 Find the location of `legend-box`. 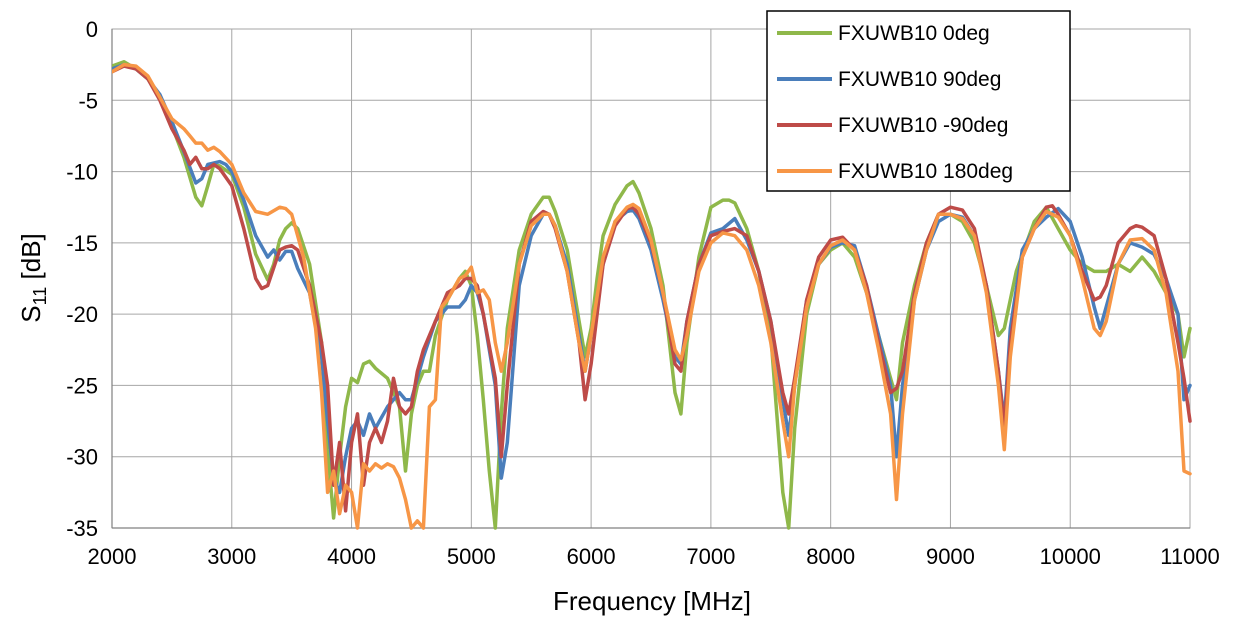

legend-box is located at coordinates (918, 101).